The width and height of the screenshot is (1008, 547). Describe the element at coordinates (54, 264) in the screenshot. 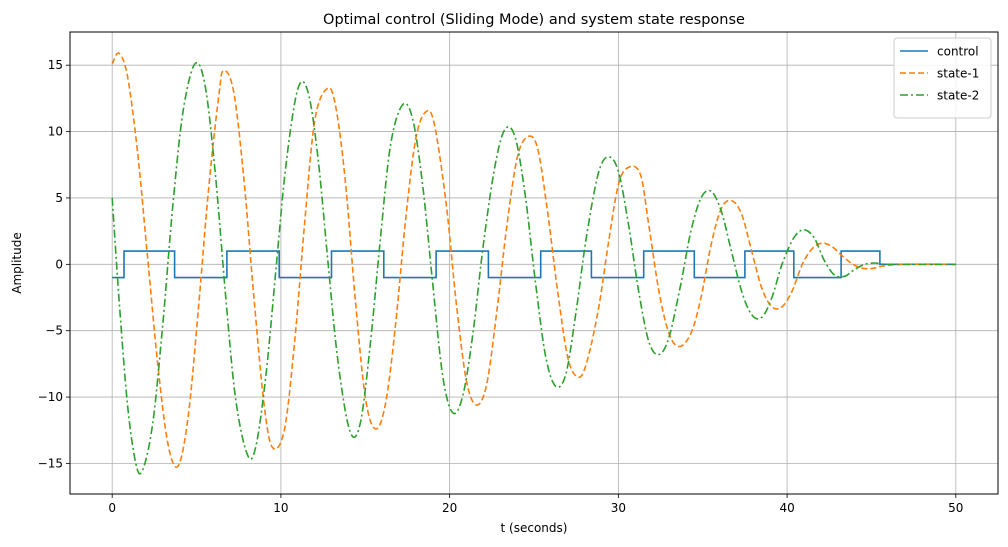

I see `y-axis-ticks: −15 −10 −5 0 5 10 15` at that location.